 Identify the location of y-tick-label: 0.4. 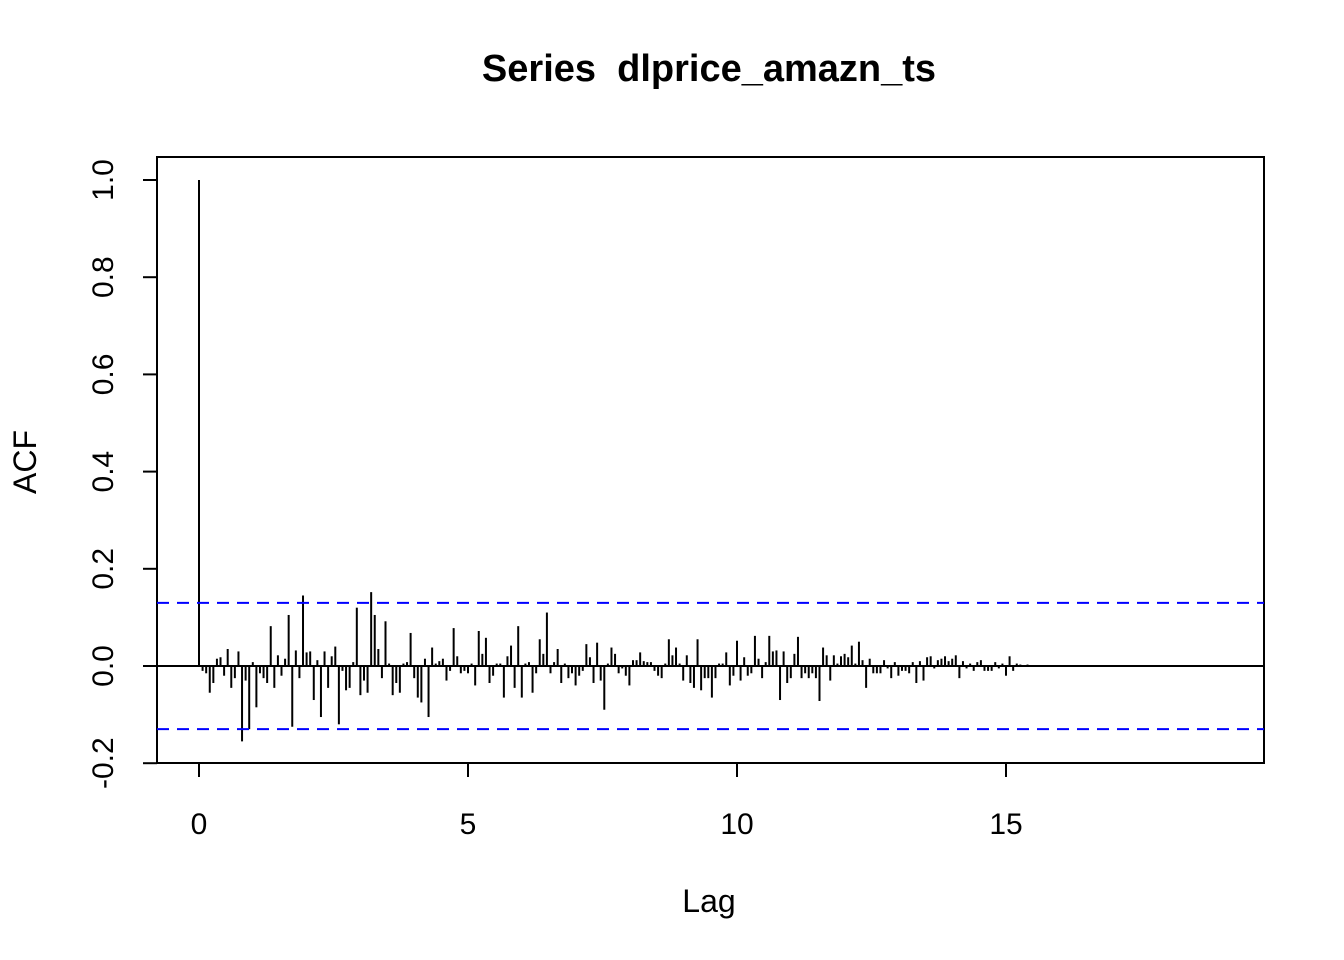
(103, 472).